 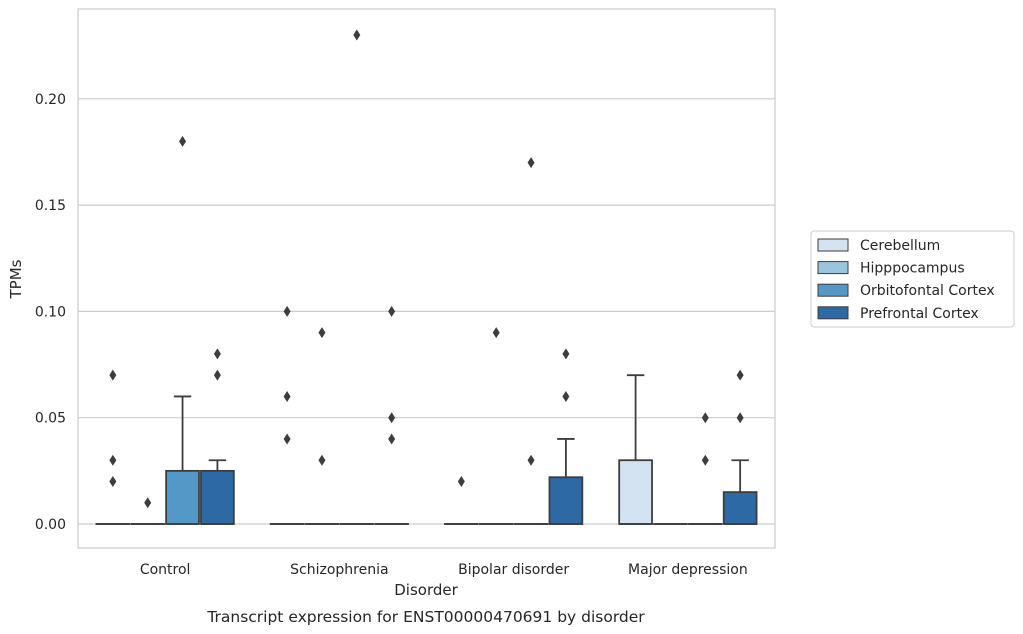 What do you see at coordinates (912, 269) in the screenshot?
I see `legend-label: Hipppocampus` at bounding box center [912, 269].